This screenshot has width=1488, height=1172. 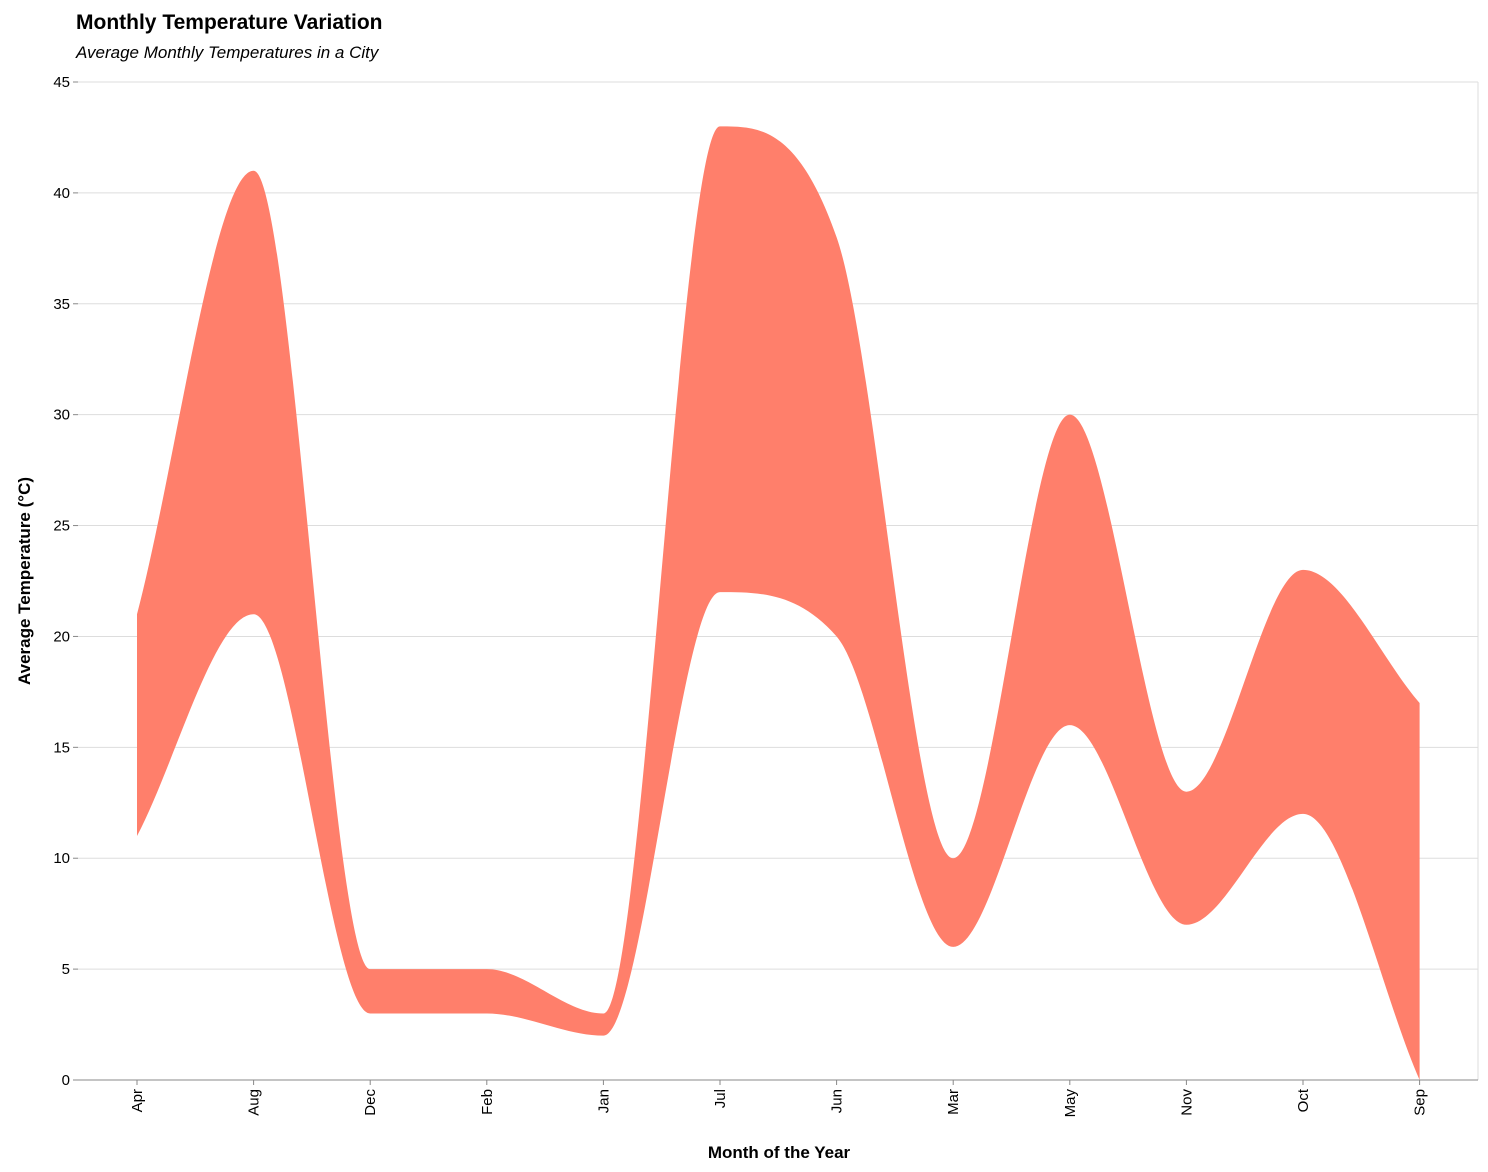 I want to click on y-tick-label: 0, so click(x=66, y=1080).